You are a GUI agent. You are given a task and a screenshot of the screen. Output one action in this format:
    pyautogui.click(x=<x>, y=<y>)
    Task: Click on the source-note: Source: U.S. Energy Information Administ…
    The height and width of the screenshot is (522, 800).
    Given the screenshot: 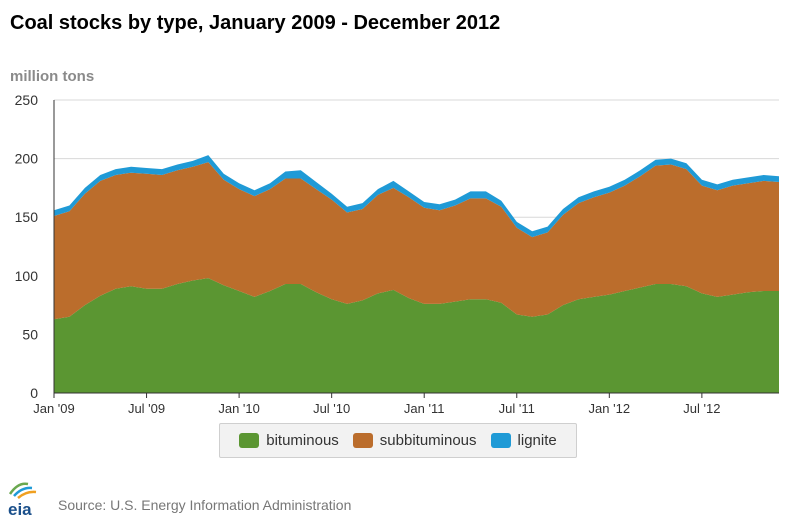 What is the action you would take?
    pyautogui.click(x=205, y=505)
    